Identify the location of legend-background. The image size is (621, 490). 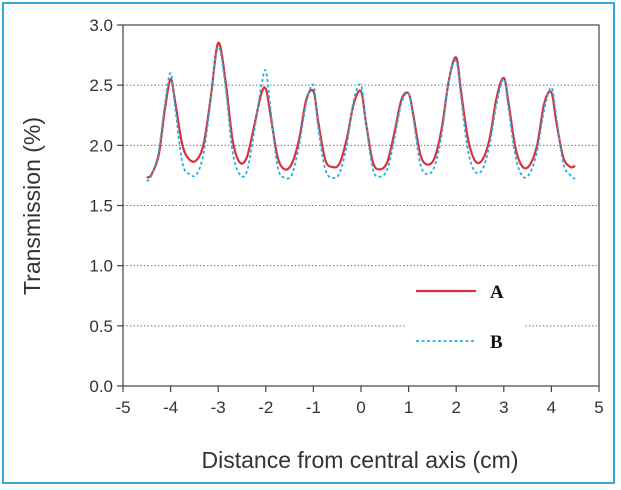
(465, 315).